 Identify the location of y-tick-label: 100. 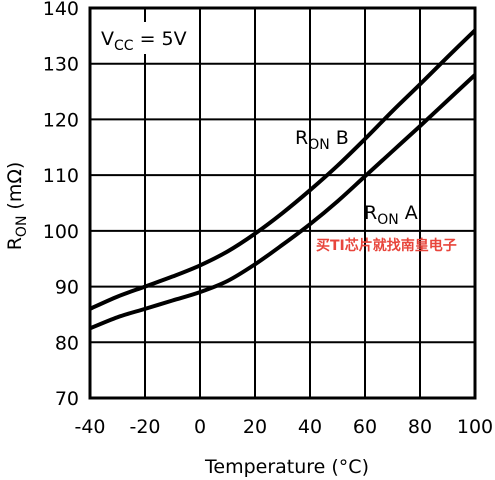
(61, 232).